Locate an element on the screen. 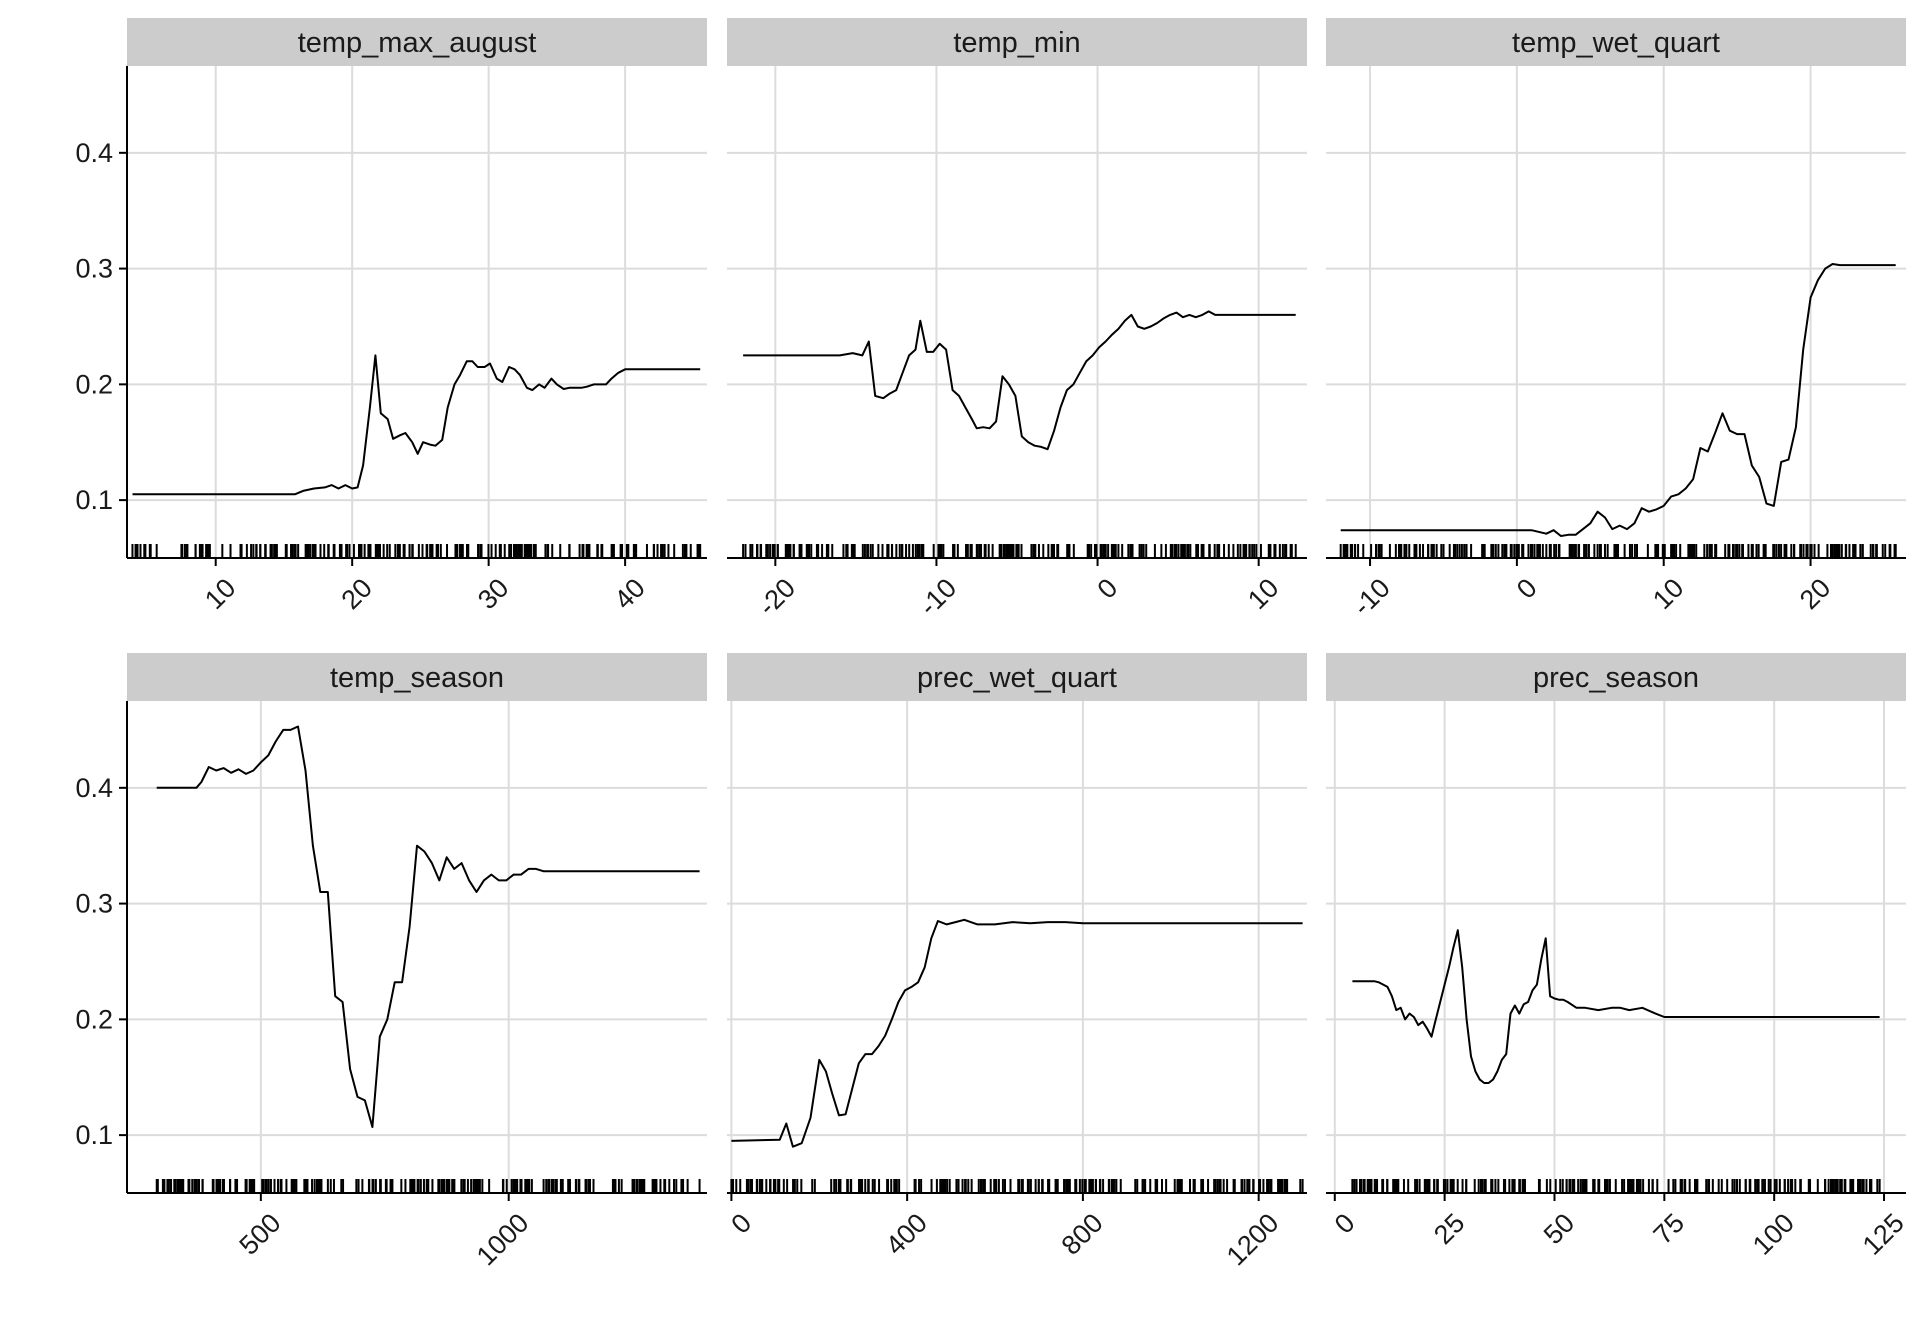 This screenshot has height=1344, width=1920. x-tick-label: 125 is located at coordinates (1883, 1234).